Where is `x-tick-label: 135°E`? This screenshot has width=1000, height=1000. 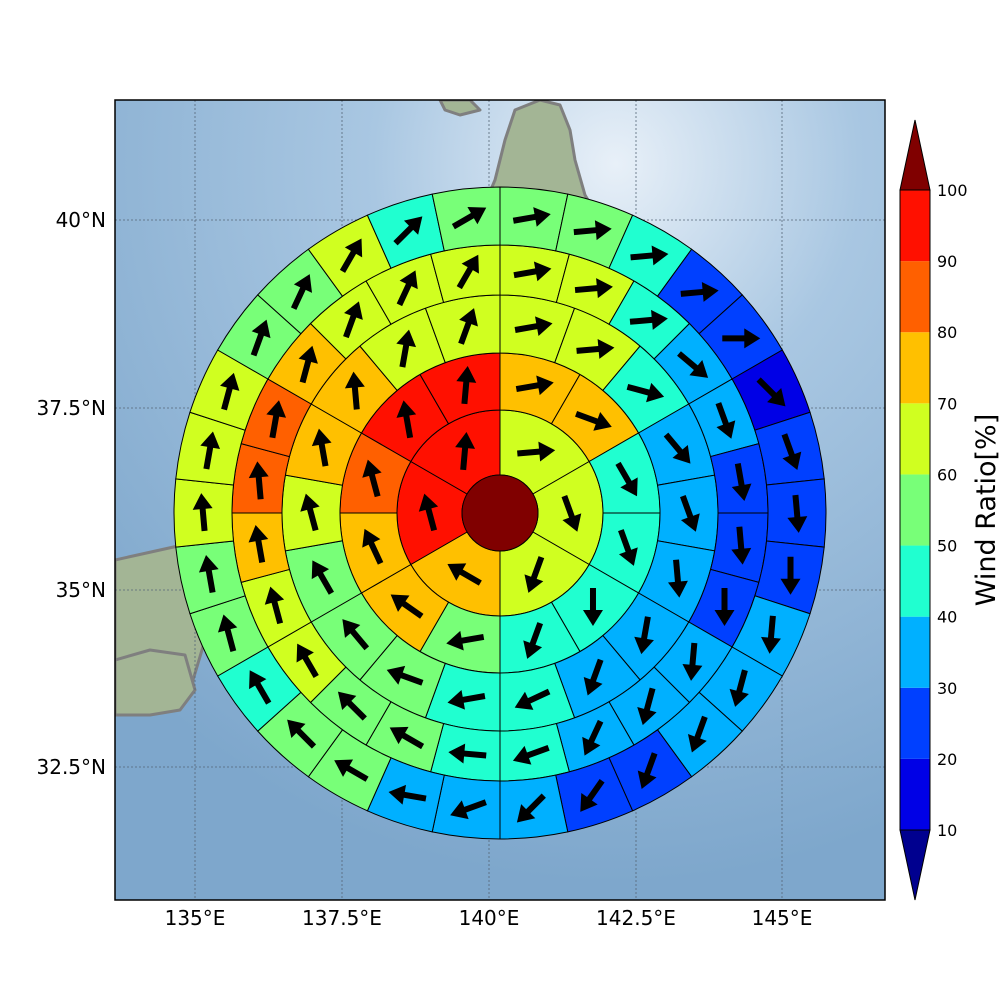 x-tick-label: 135°E is located at coordinates (195, 918).